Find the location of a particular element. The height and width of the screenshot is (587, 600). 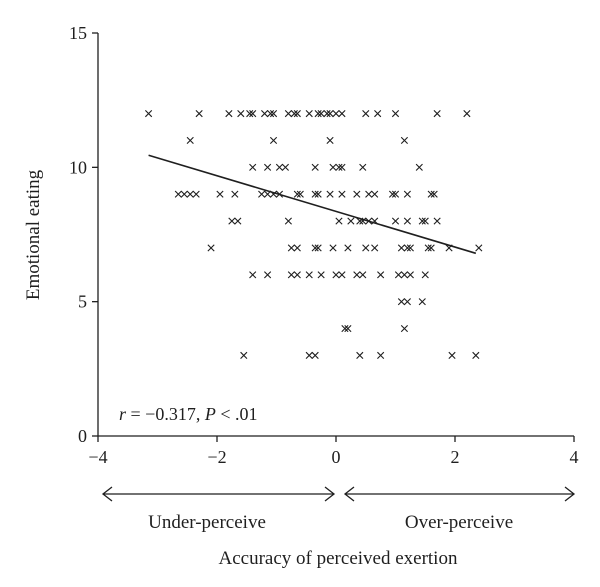

direction-arrows is located at coordinates (338, 494).